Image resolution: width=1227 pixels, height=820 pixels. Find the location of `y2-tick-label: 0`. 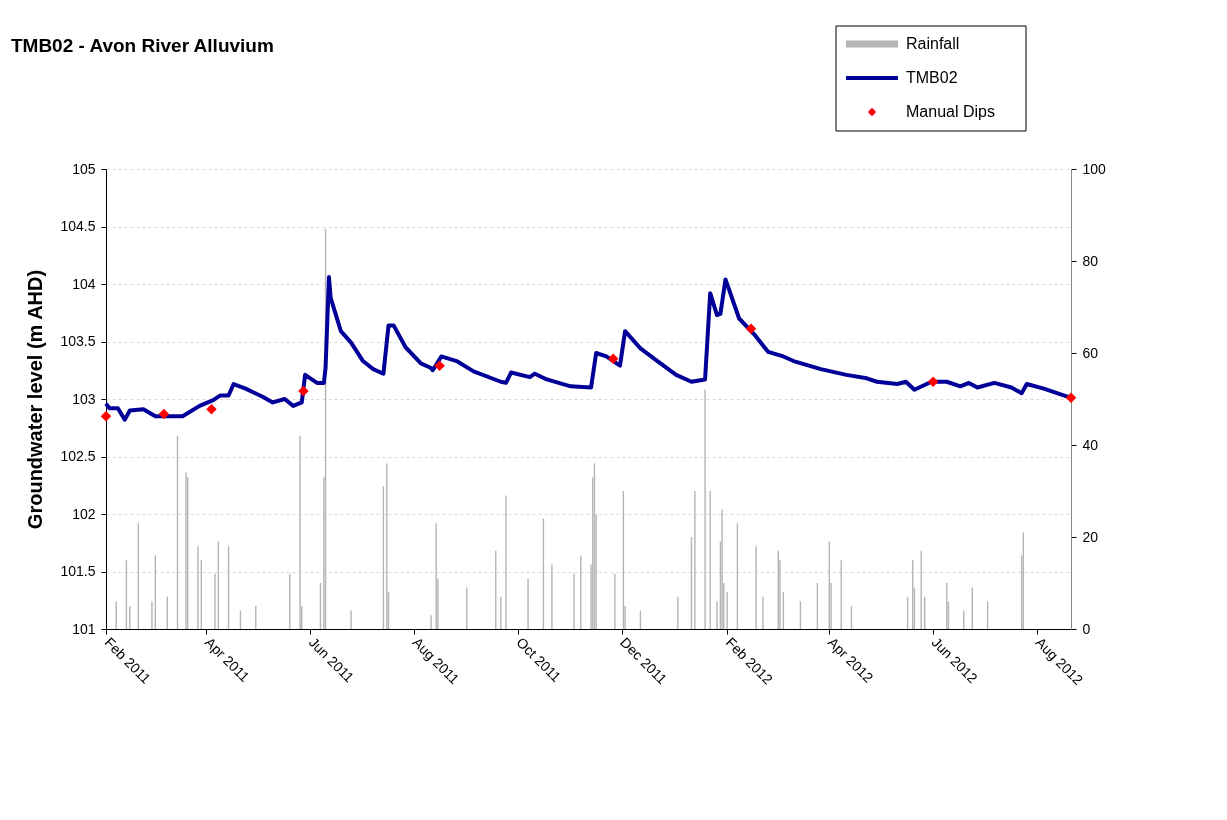

y2-tick-label: 0 is located at coordinates (1086, 628).